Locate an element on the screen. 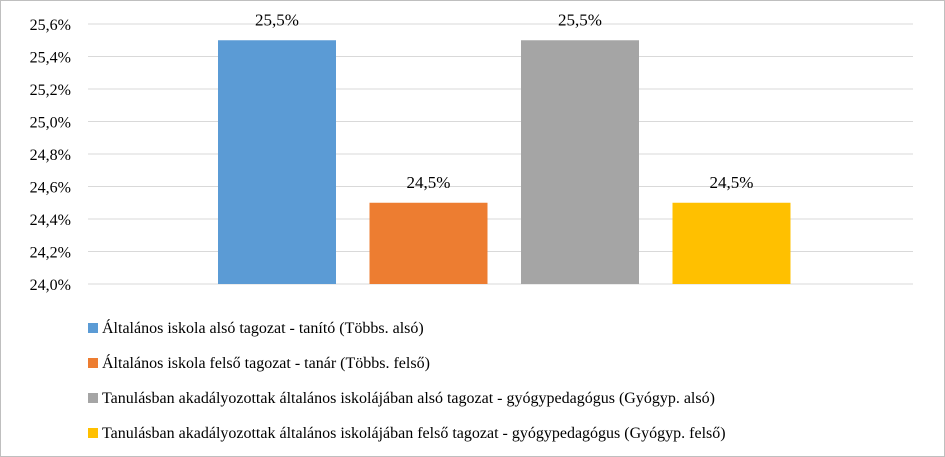  y-tick-label: 24,8% is located at coordinates (50, 155).